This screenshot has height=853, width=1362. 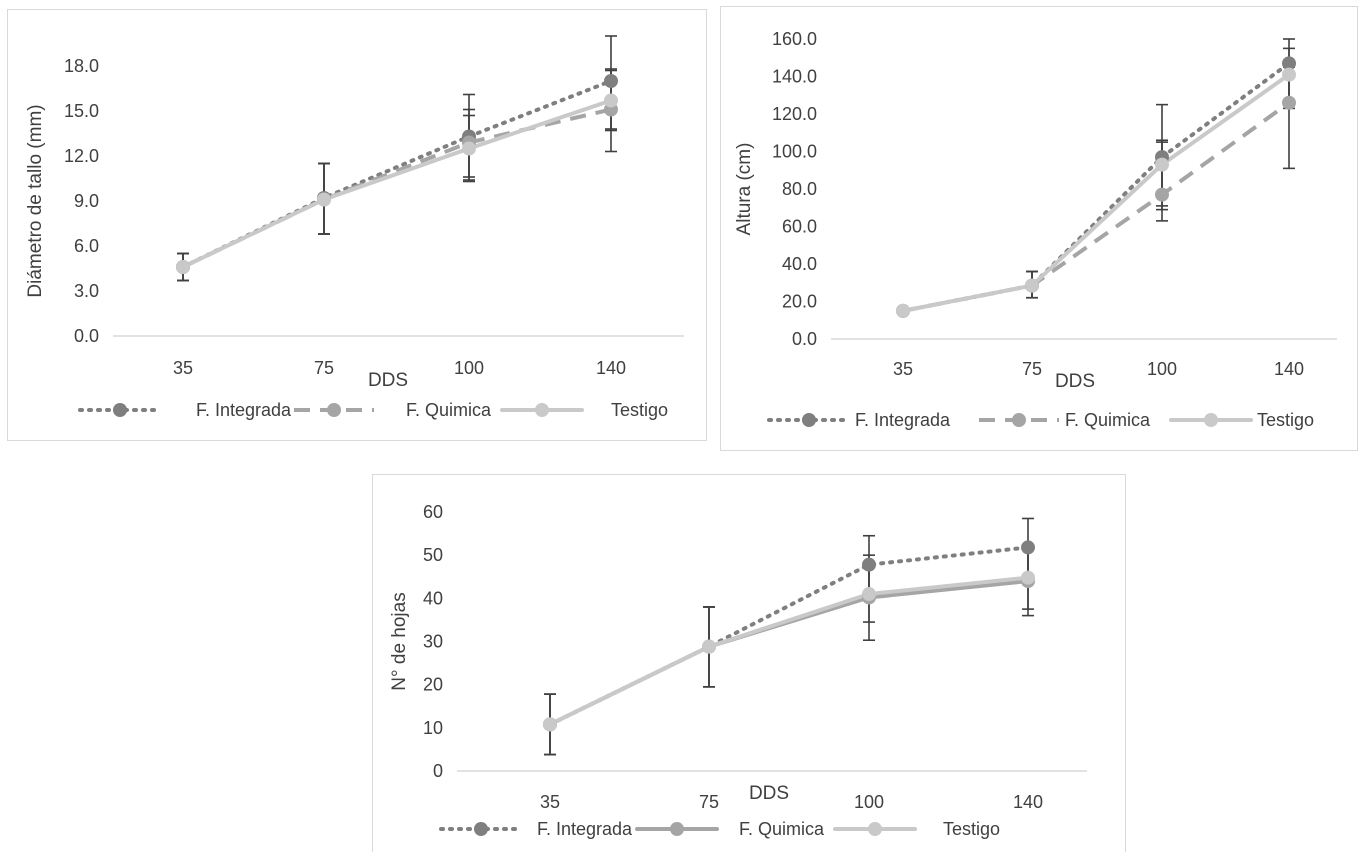 I want to click on y-tick-label: 80.0, so click(x=799, y=189).